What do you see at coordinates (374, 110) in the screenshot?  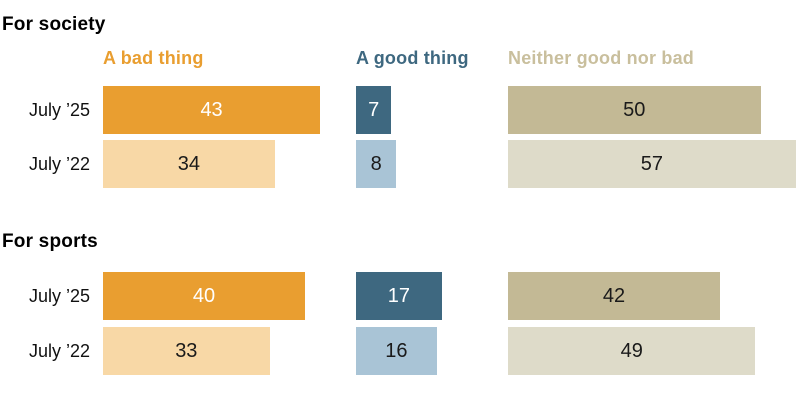 I see `bar-society-july25-good: 7` at bounding box center [374, 110].